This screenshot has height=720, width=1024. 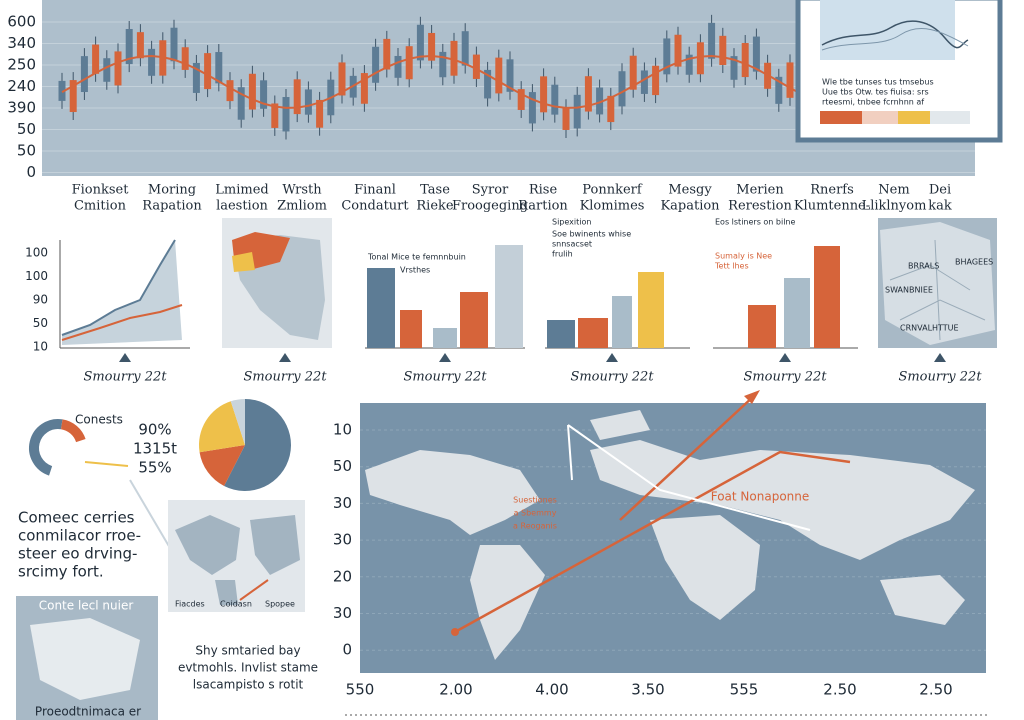 I want to click on label: Tett lhes, so click(x=731, y=266).